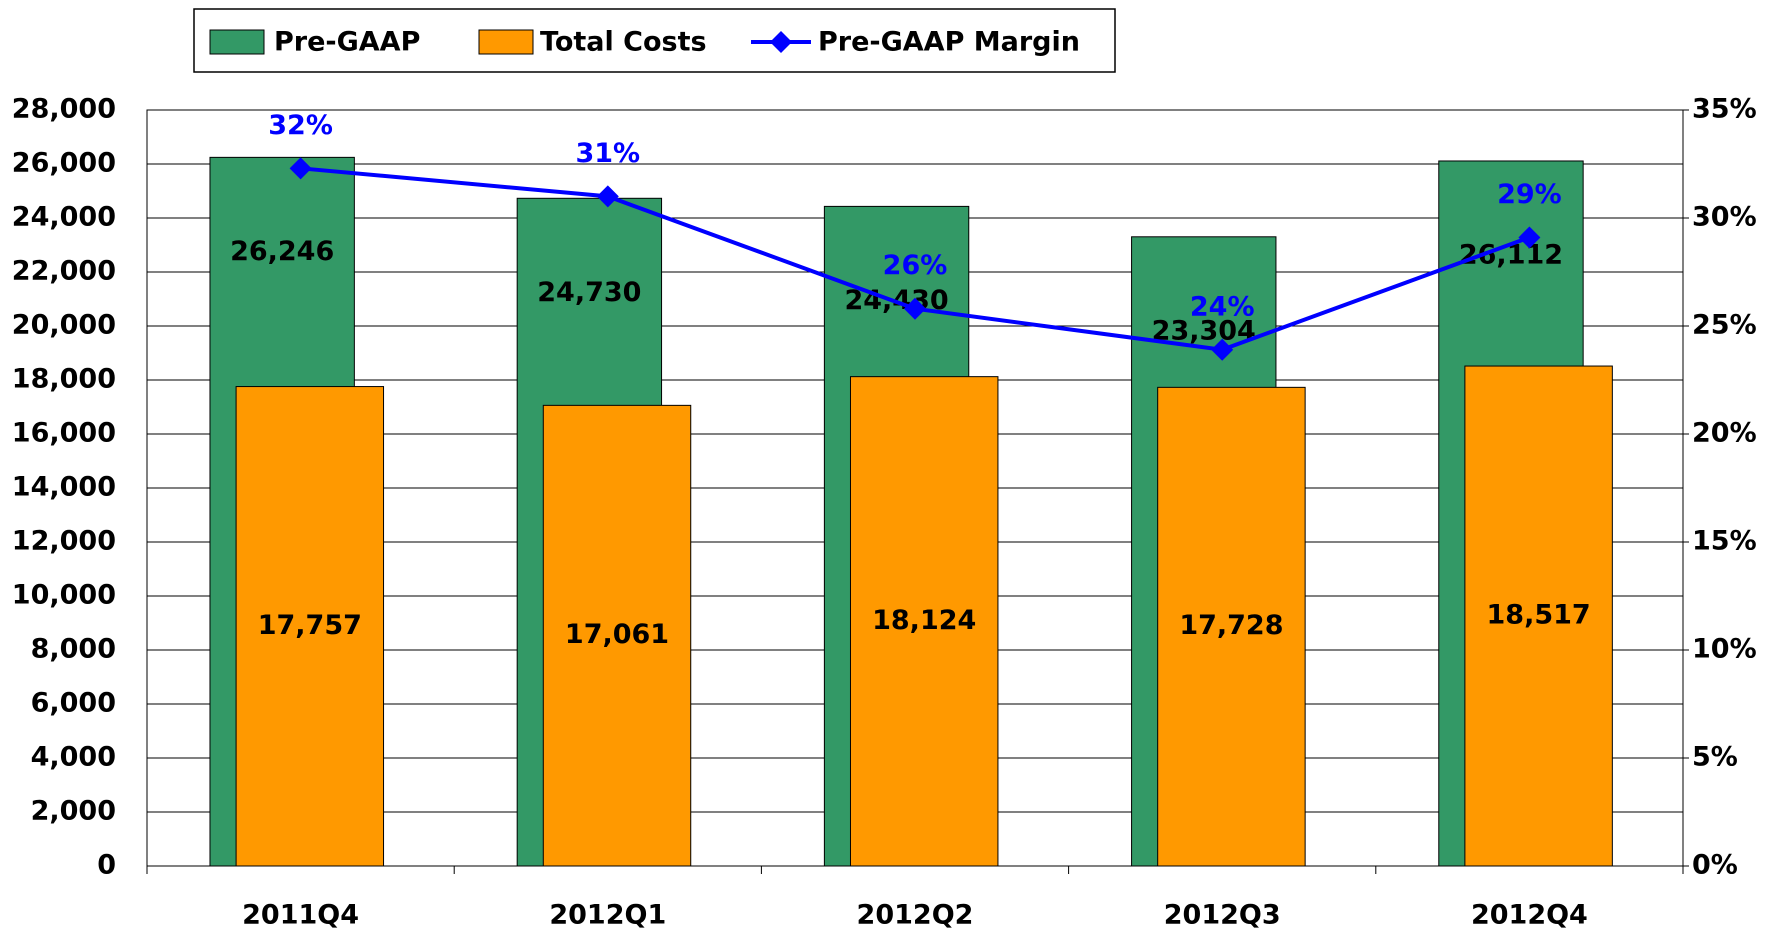  What do you see at coordinates (1724, 217) in the screenshot?
I see `y2-tick-label: 30%` at bounding box center [1724, 217].